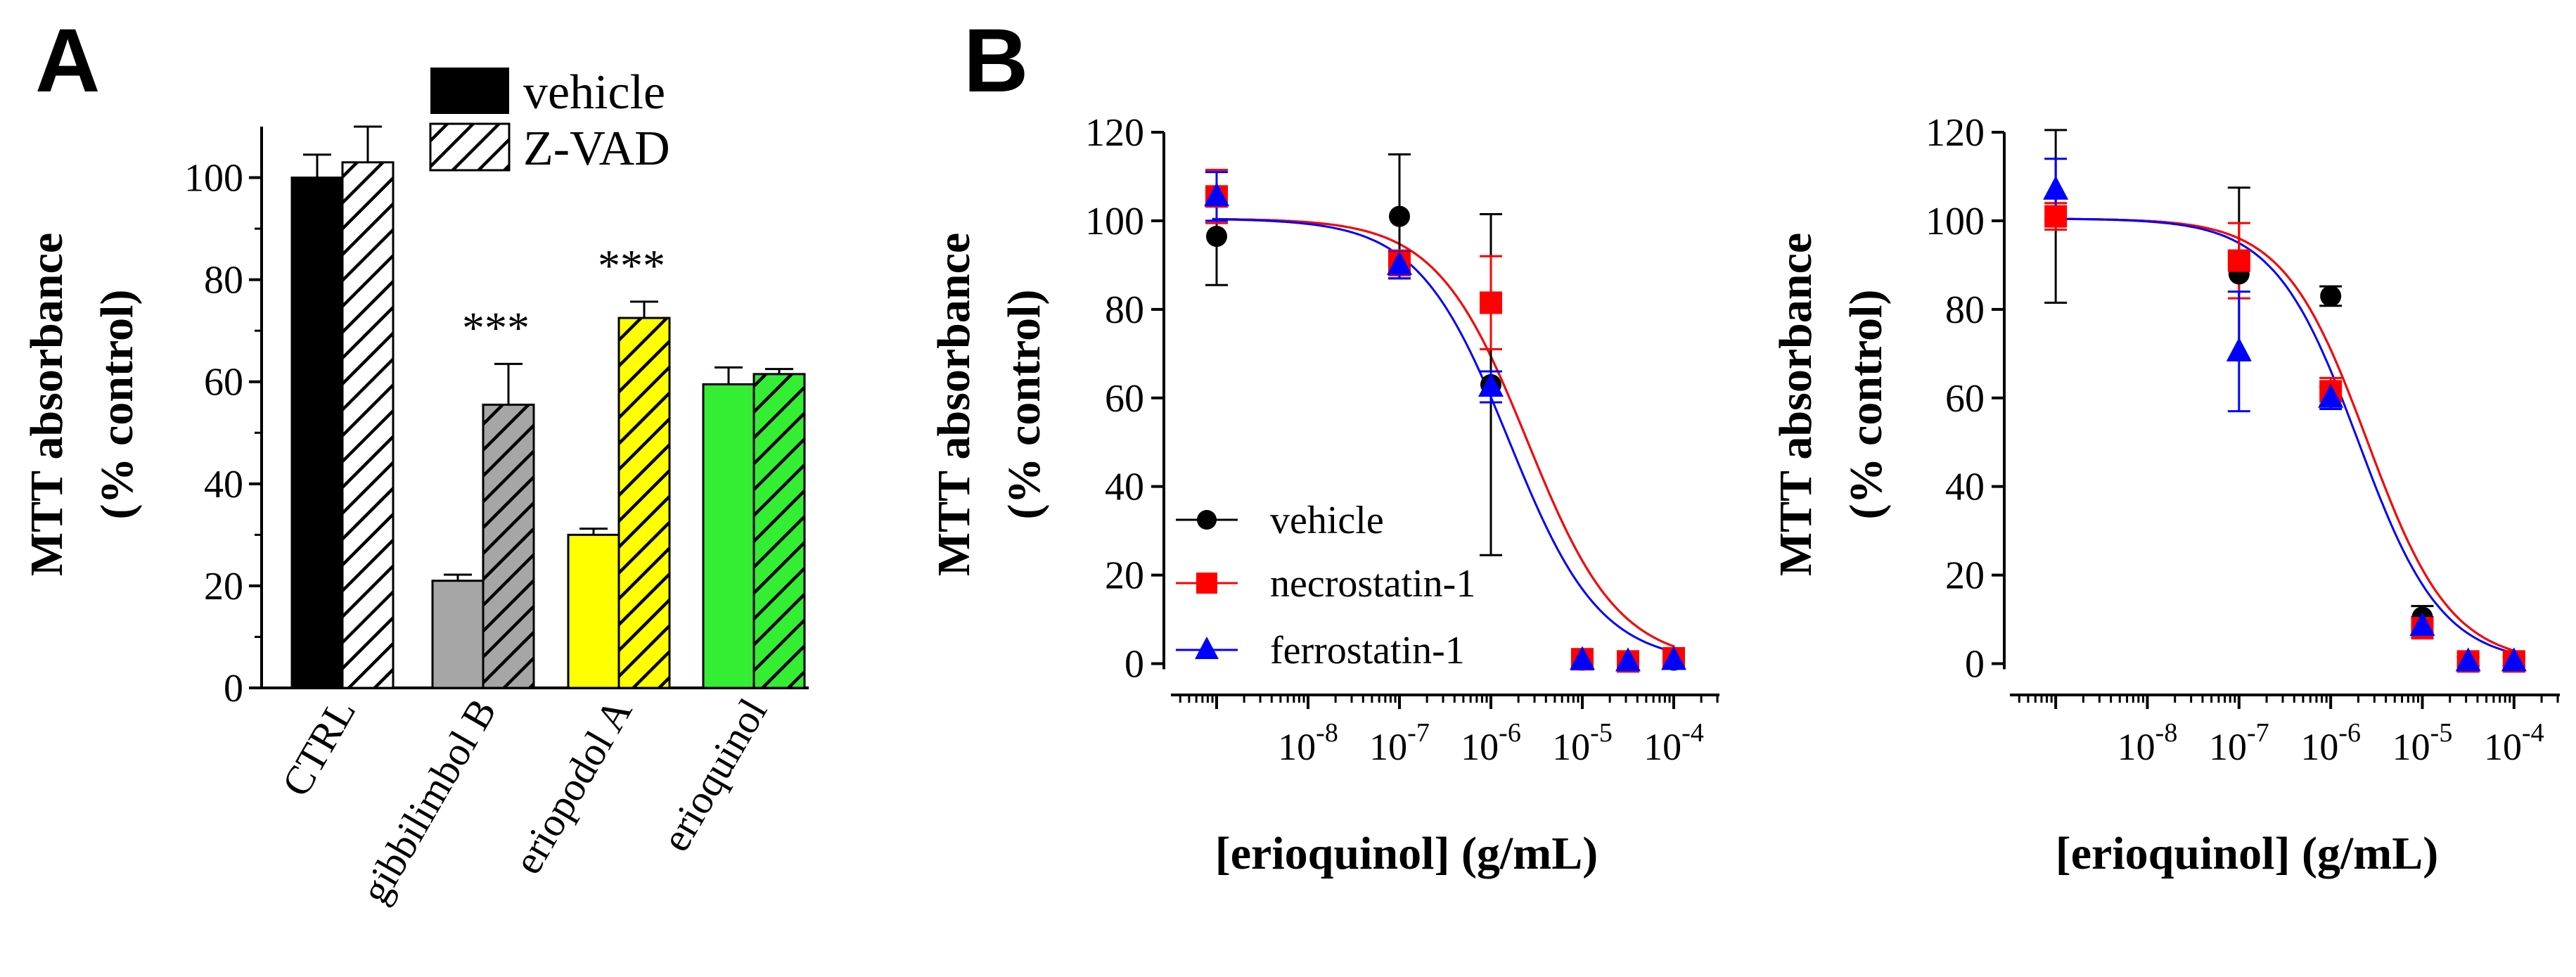 Image resolution: width=2576 pixels, height=977 pixels. What do you see at coordinates (1406, 853) in the screenshot?
I see `panel-b1-xlabel: [erioquinol] (g/mL)` at bounding box center [1406, 853].